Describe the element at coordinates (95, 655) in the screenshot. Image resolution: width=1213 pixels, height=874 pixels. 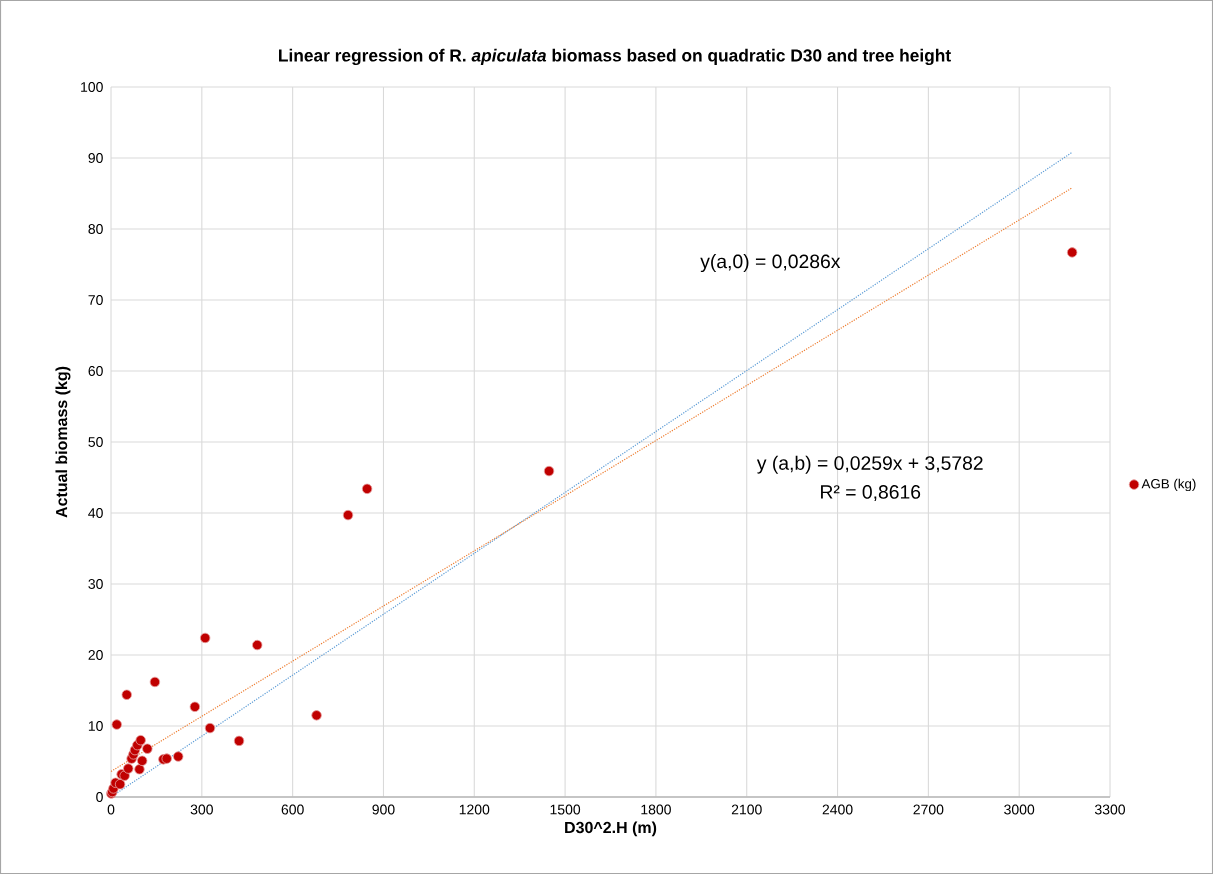
I see `y-tick-label: 20` at that location.